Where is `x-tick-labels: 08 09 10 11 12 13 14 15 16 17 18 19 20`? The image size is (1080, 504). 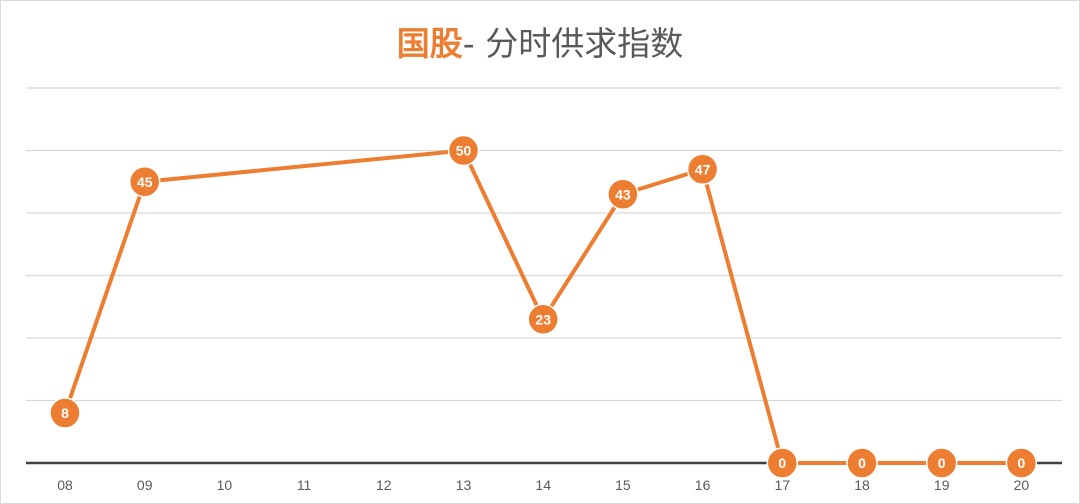 x-tick-labels: 08 09 10 11 12 13 14 15 16 17 18 19 20 is located at coordinates (543, 485).